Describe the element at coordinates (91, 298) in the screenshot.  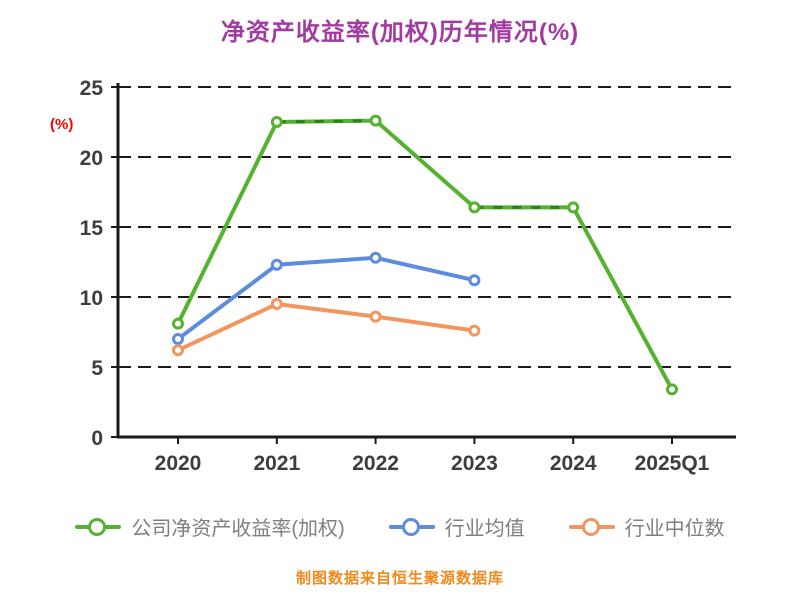
I see `y-tick-label: 10` at that location.